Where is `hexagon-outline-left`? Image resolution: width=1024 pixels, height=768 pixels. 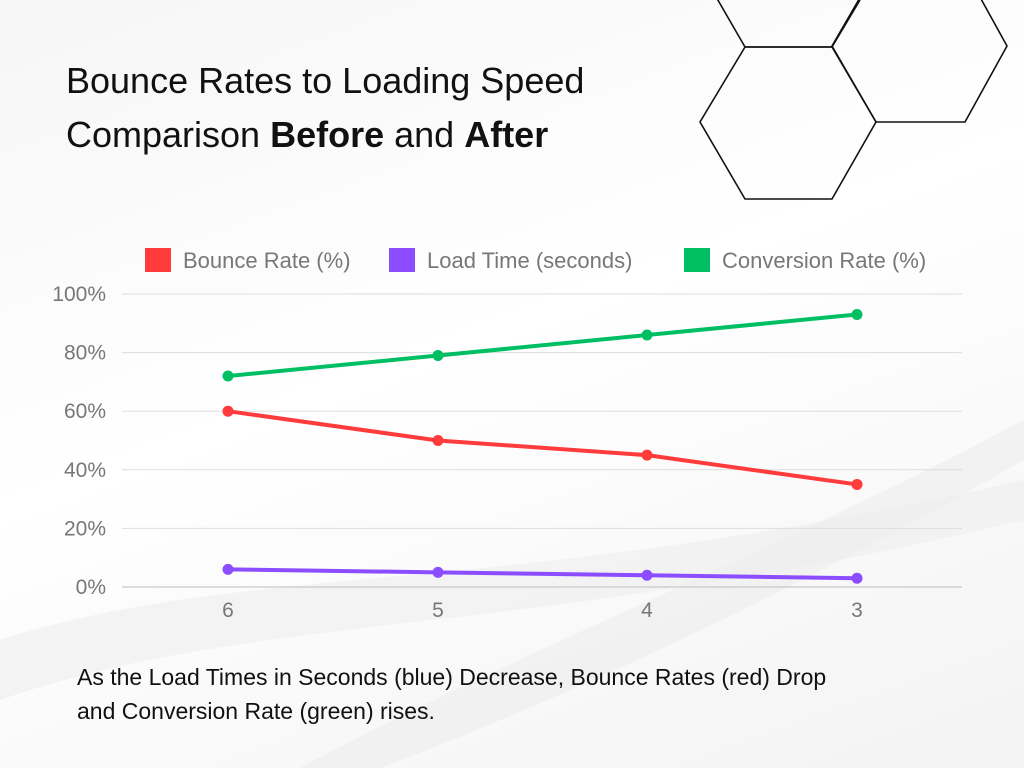 hexagon-outline-left is located at coordinates (788, 123).